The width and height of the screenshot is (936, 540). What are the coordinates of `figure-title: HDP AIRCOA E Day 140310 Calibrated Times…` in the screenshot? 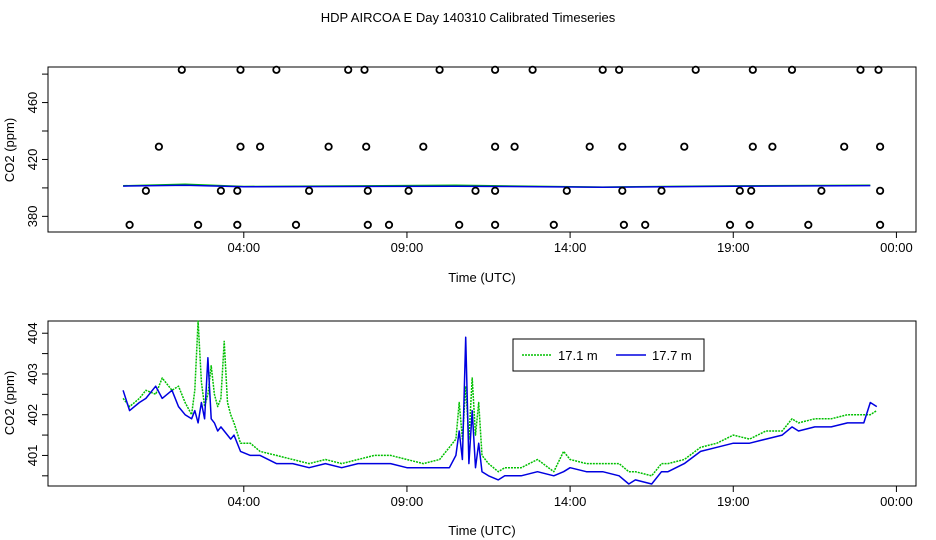 It's located at (468, 17).